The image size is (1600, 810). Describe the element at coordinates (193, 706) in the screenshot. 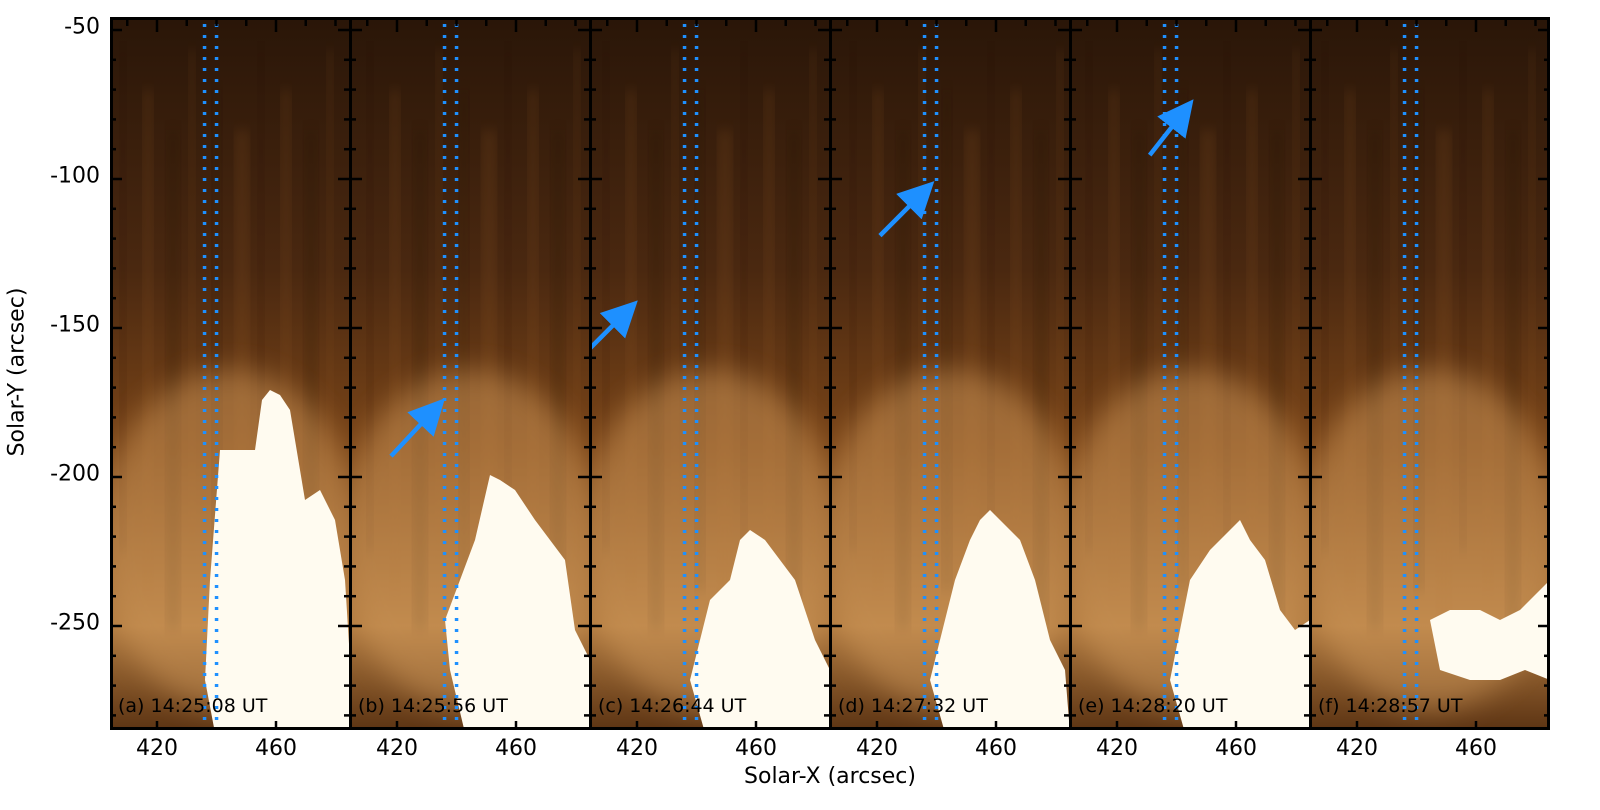

I see `panel-time-label: (a) 14:25:08 UT` at that location.